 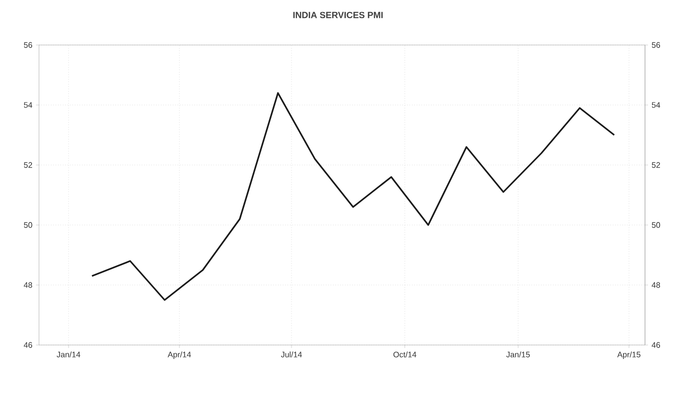 I want to click on chart-title: INDIA SERVICES PMI, so click(x=338, y=15).